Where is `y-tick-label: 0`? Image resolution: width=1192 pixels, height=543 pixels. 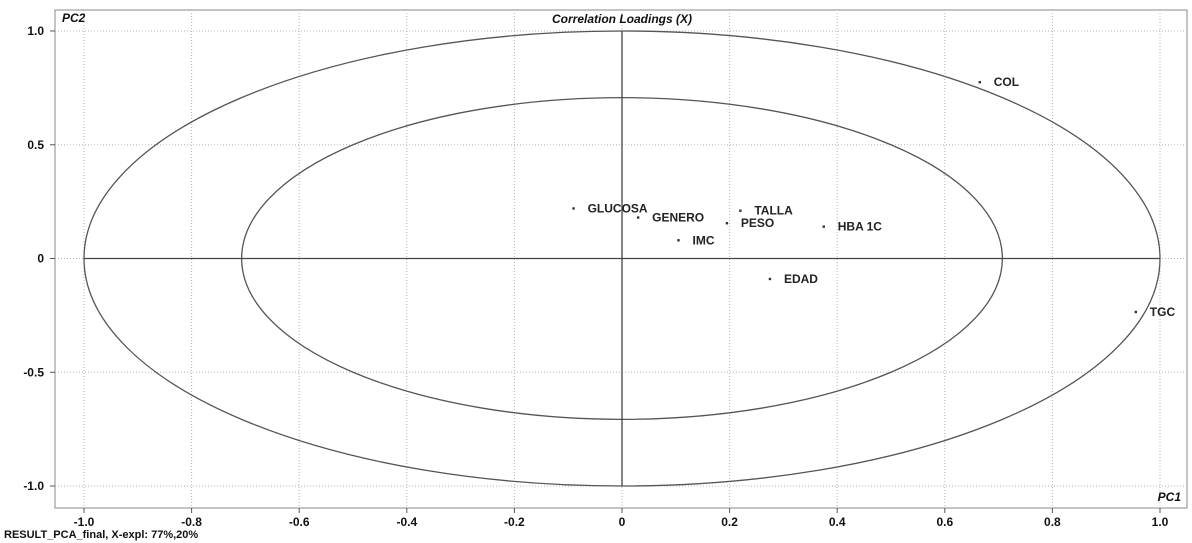
y-tick-label: 0 is located at coordinates (40, 259).